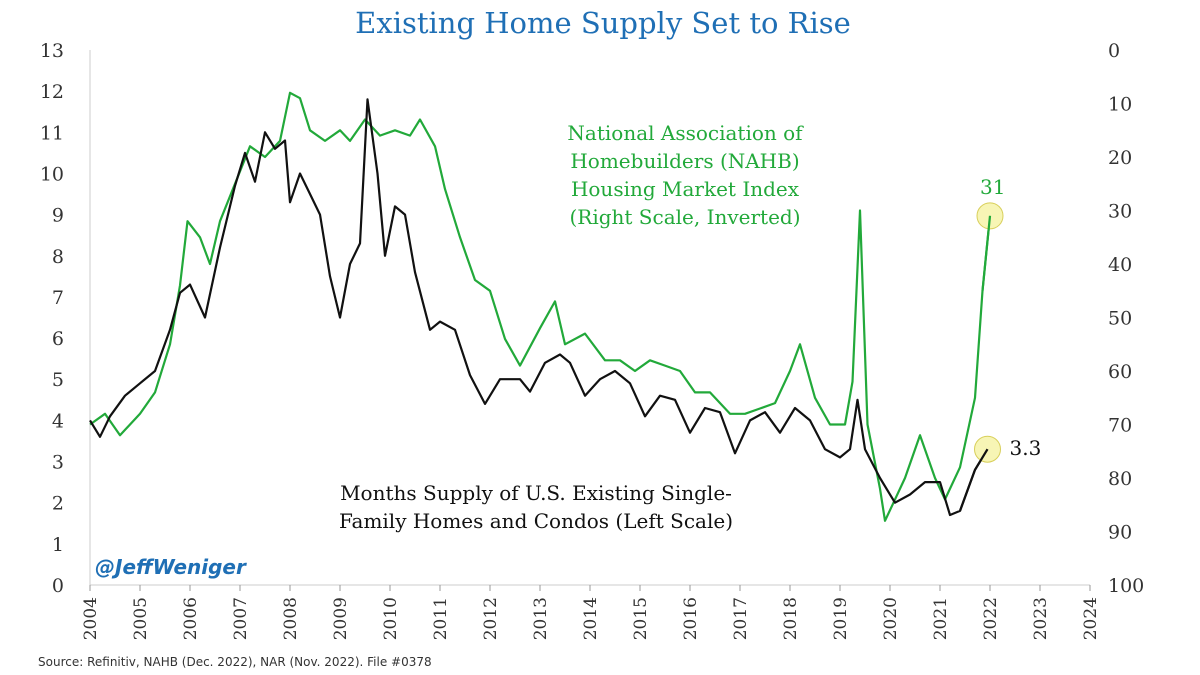 This screenshot has height=675, width=1200. I want to click on right-tick-label: 50, so click(1120, 319).